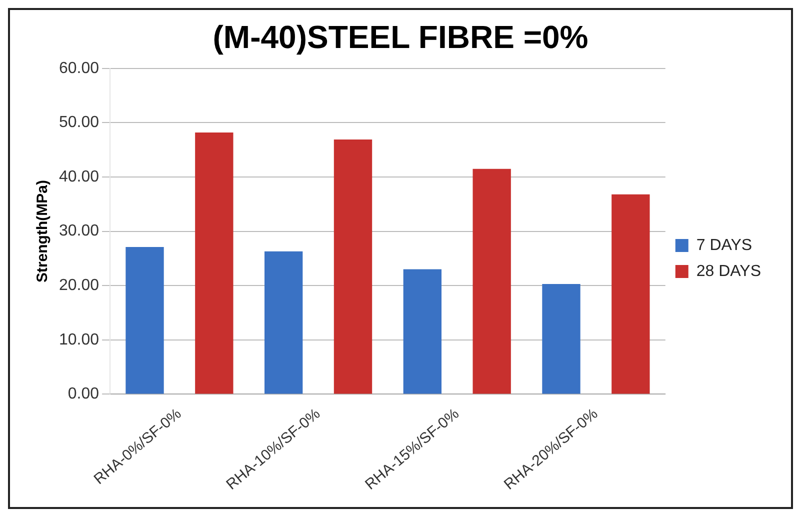 The height and width of the screenshot is (517, 801). I want to click on y-tick-label: 10.00, so click(79, 339).